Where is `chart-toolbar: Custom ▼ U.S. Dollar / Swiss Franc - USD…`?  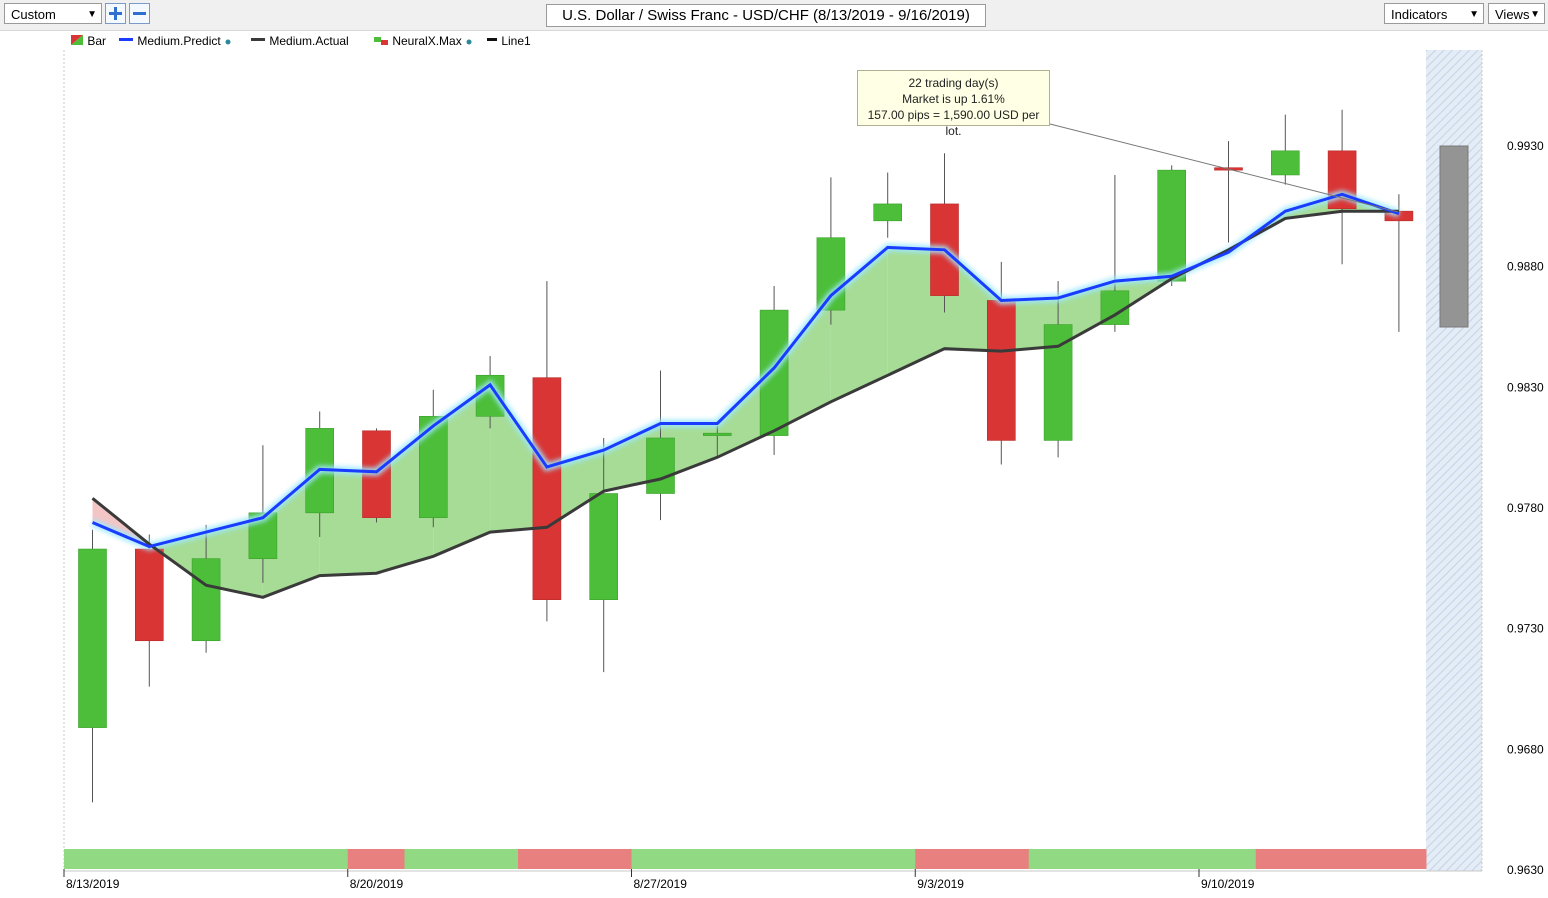 chart-toolbar: Custom ▼ U.S. Dollar / Swiss Franc - USD… is located at coordinates (774, 15).